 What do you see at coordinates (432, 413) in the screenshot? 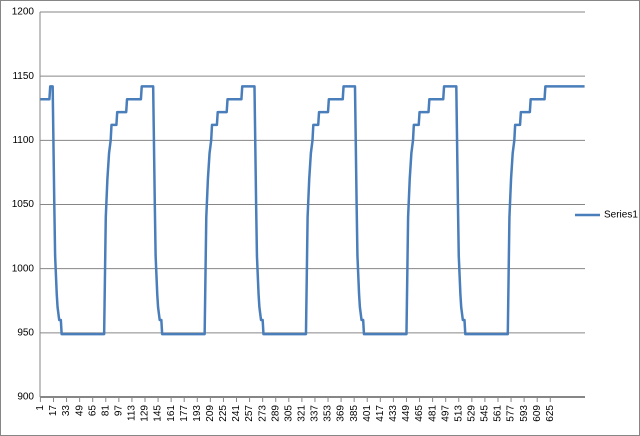
I see `x-tick-label: 481` at bounding box center [432, 413].